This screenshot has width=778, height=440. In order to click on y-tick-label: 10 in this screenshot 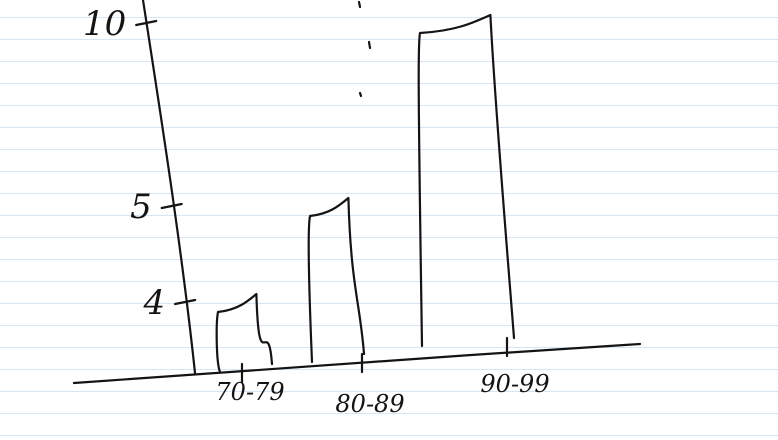, I will do `click(104, 24)`.